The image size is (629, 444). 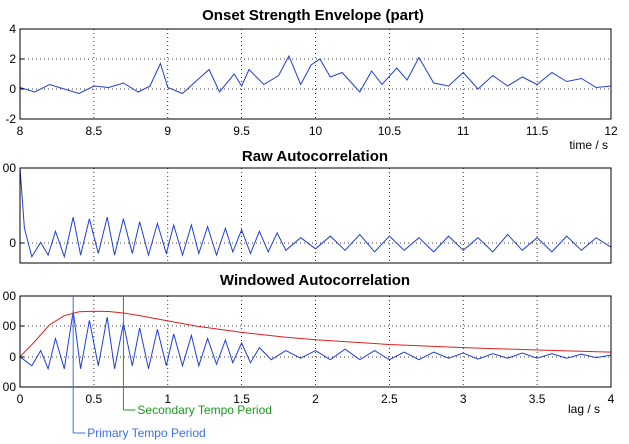 I want to click on x-tick-label: 10.5, so click(x=390, y=131).